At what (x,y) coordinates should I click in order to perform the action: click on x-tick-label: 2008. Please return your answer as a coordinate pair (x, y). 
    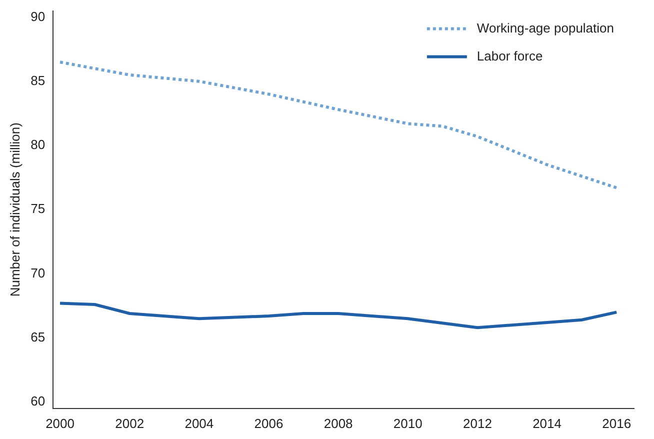
    Looking at the image, I should click on (338, 423).